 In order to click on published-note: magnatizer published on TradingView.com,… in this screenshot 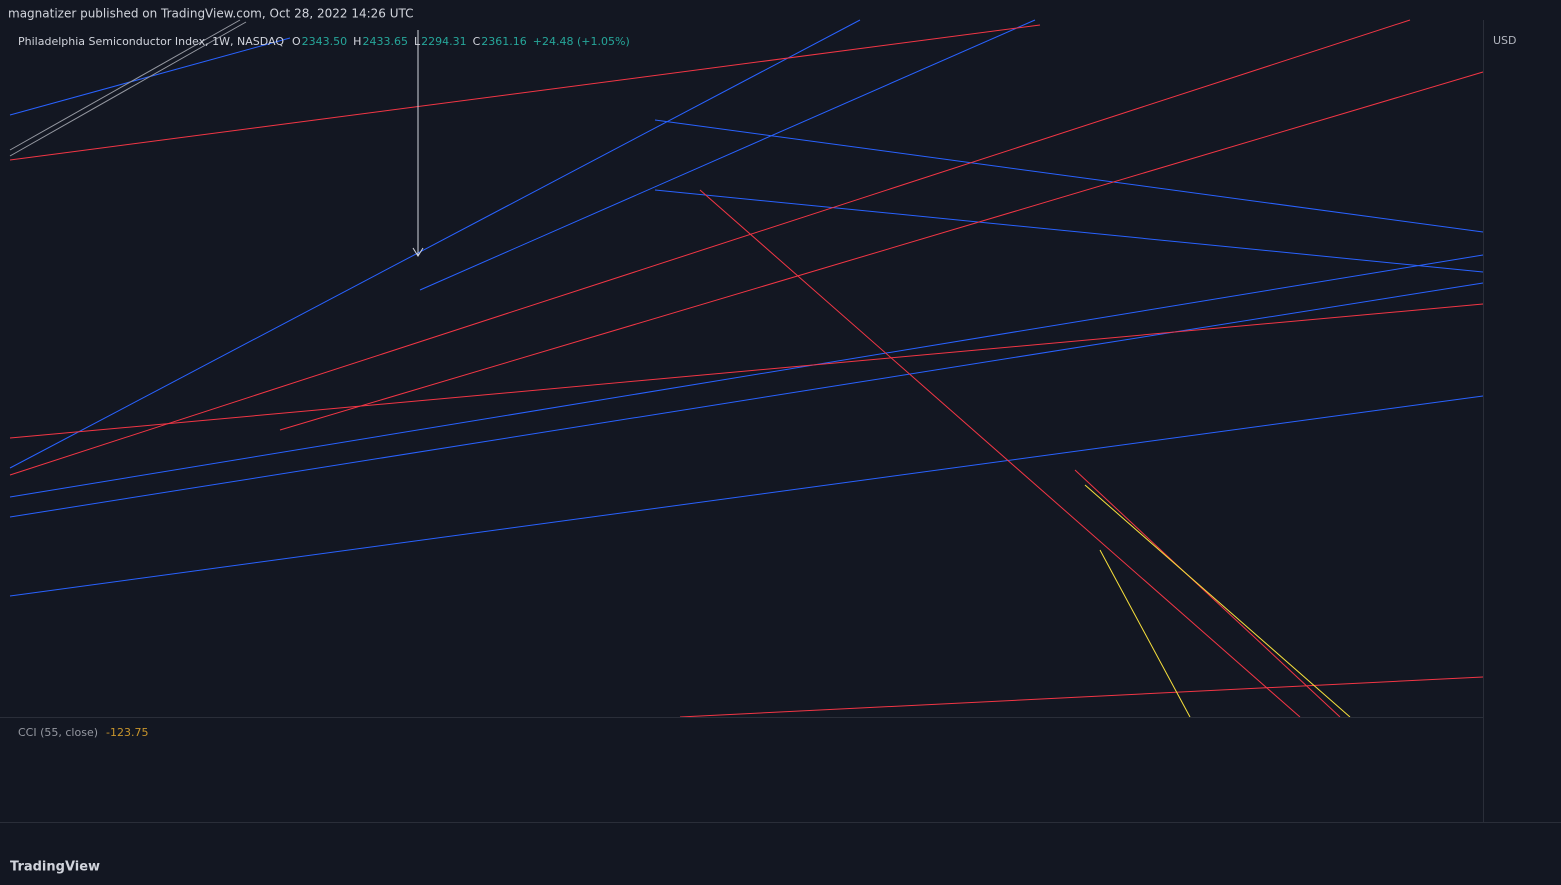, I will do `click(211, 14)`.